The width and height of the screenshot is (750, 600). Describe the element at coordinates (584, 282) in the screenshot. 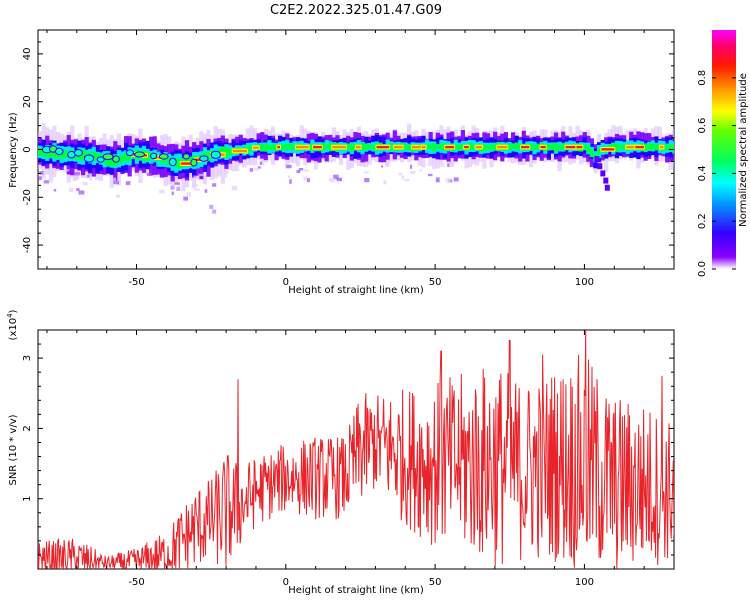

I see `x-tick-label: 100` at that location.